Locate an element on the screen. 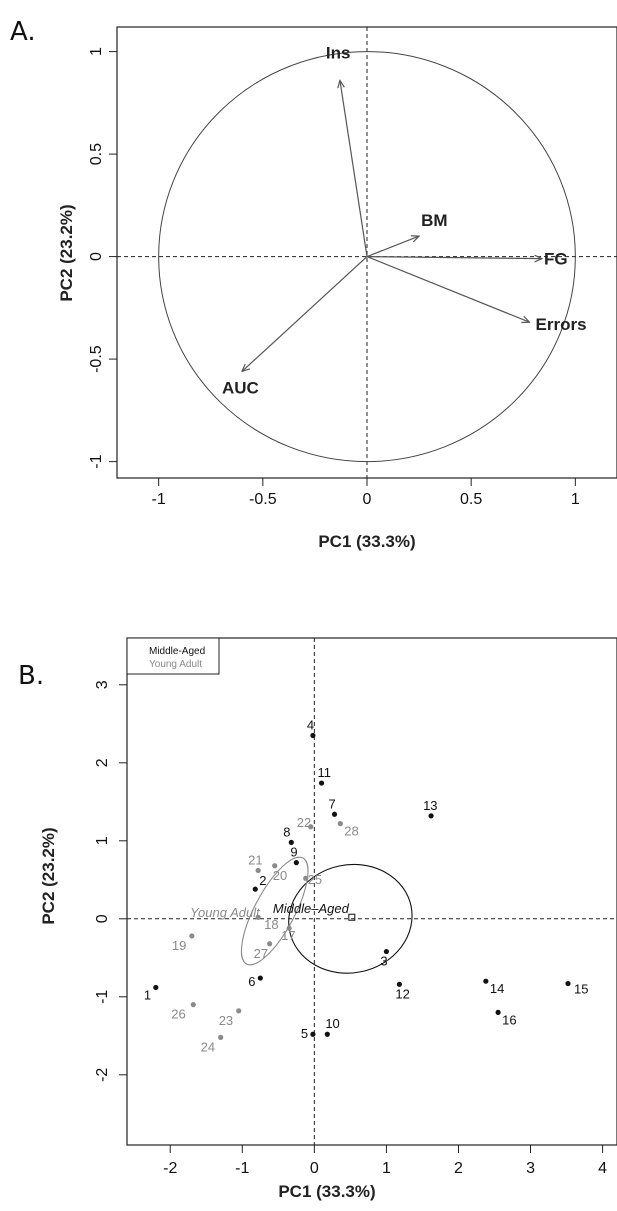 This screenshot has height=1211, width=617. score-point-label: 6 is located at coordinates (251, 981).